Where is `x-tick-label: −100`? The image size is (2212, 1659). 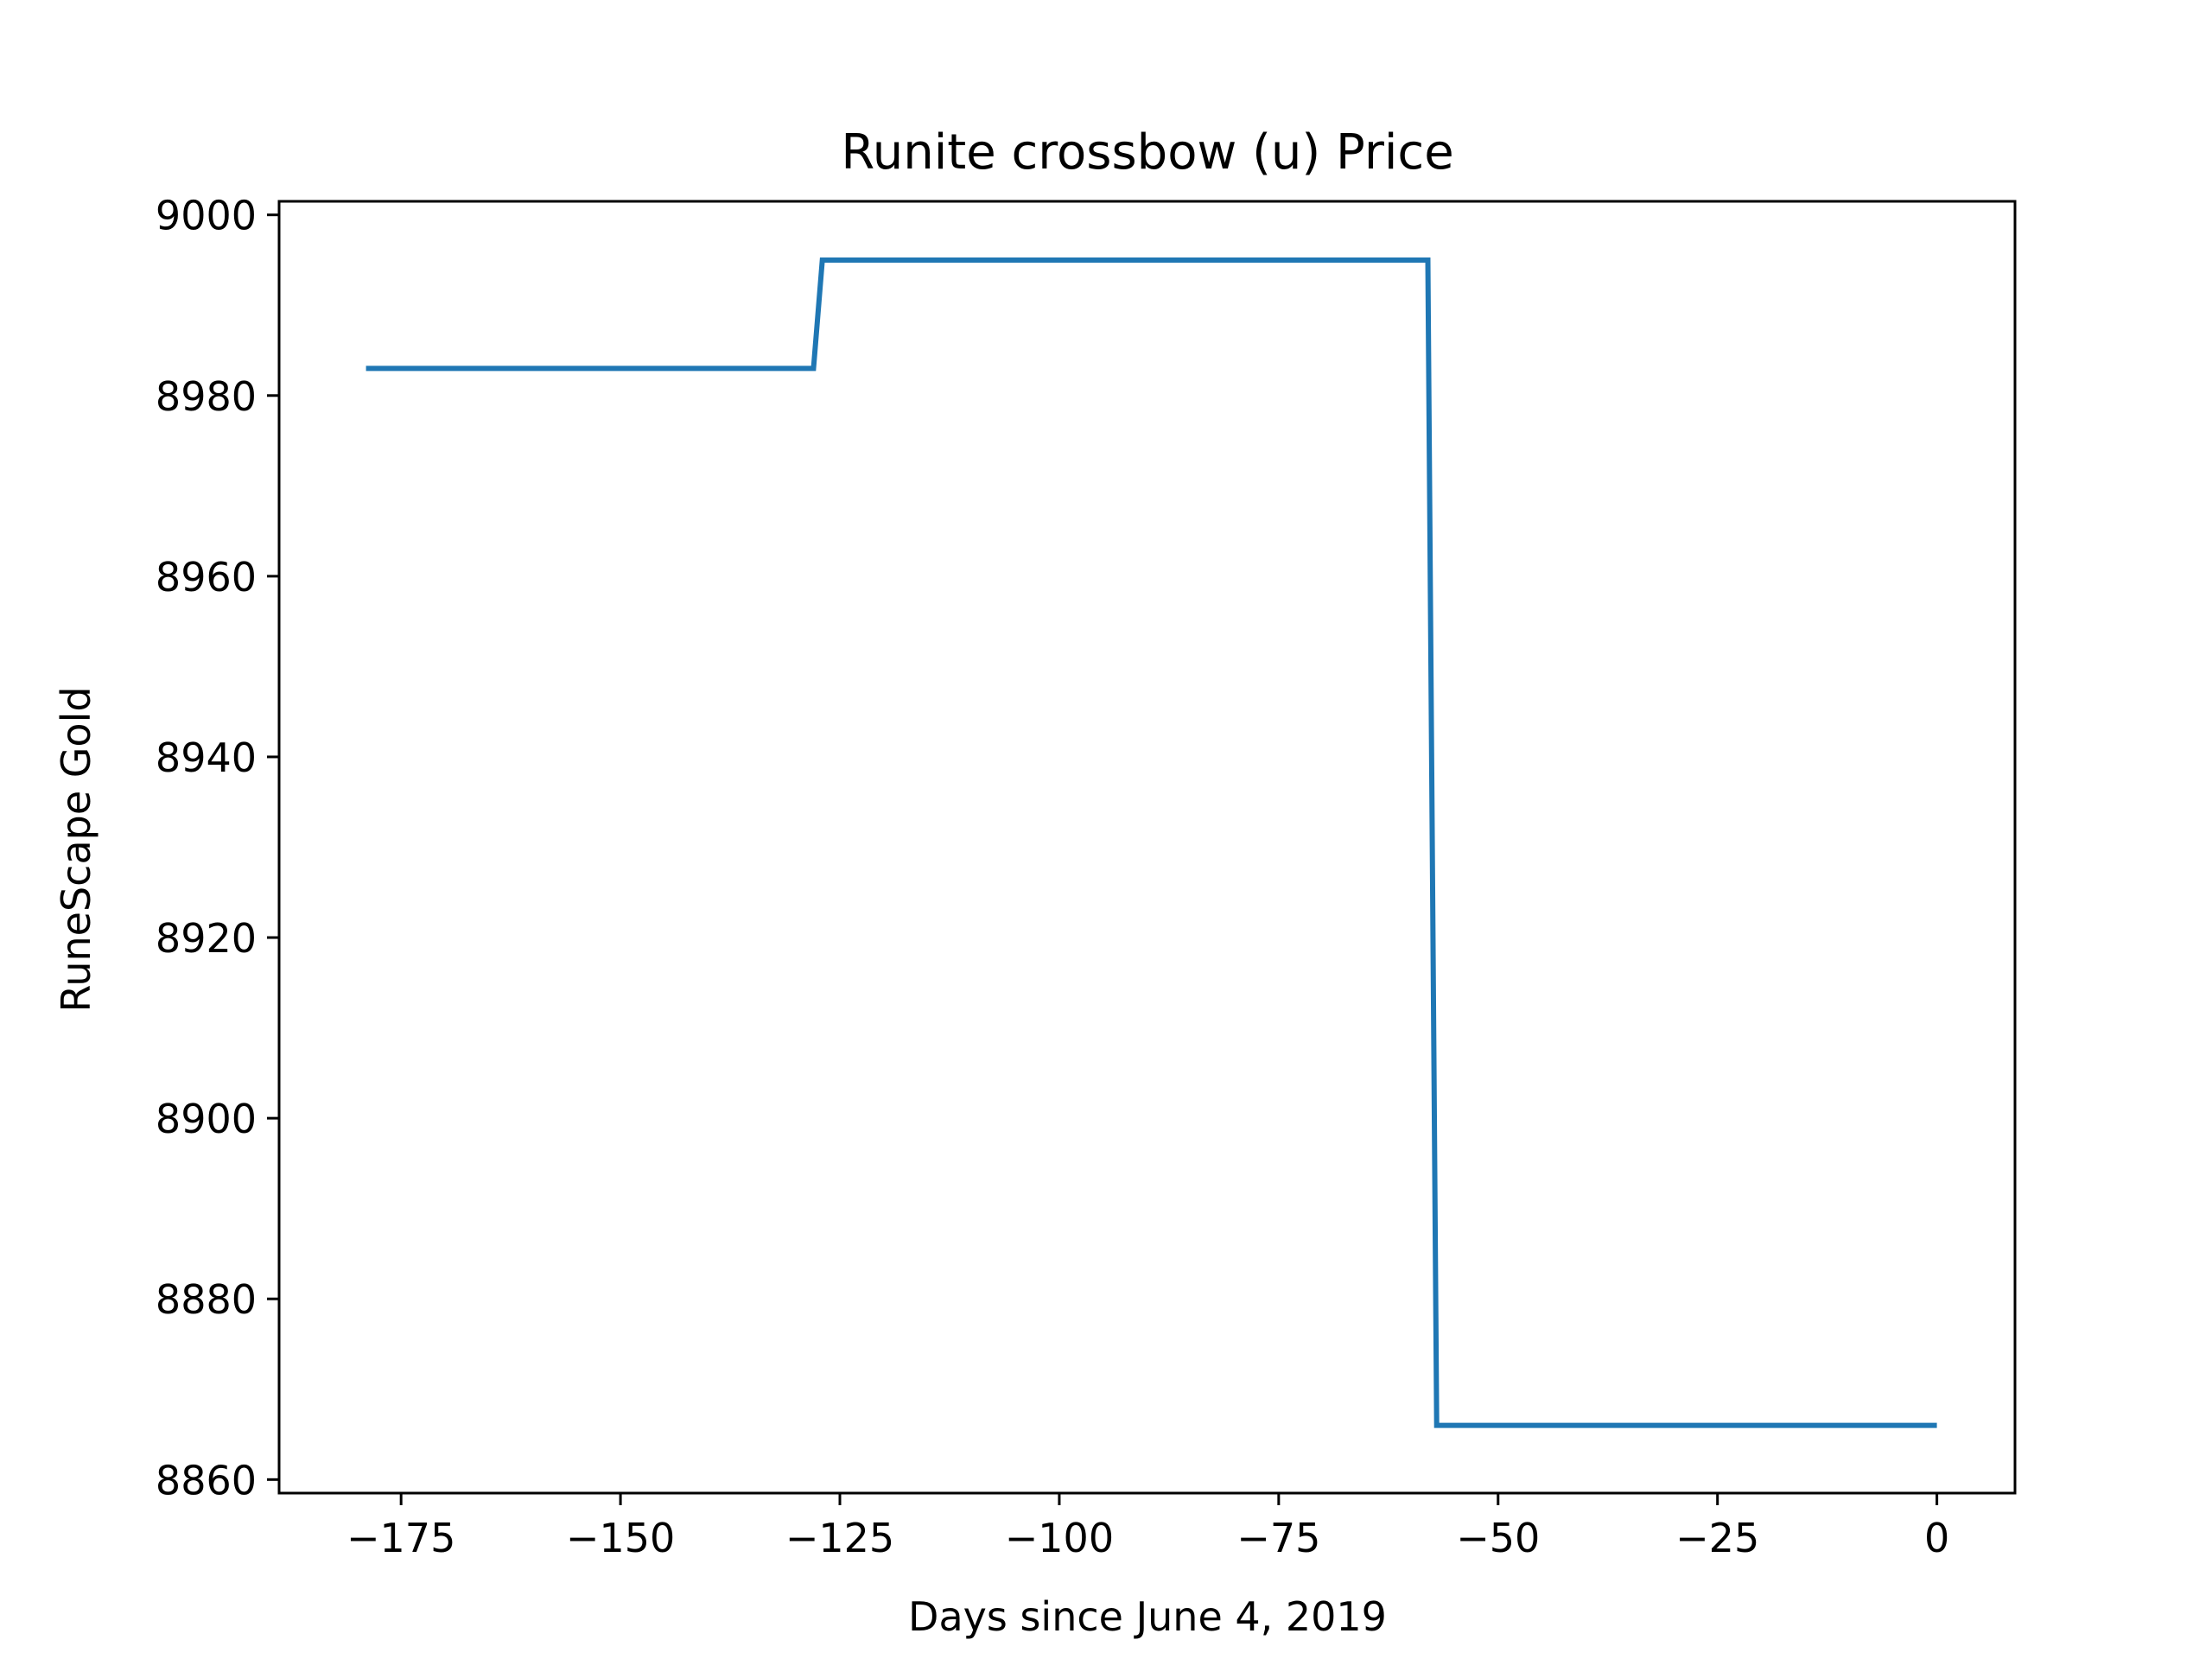 x-tick-label: −100 is located at coordinates (1059, 1538).